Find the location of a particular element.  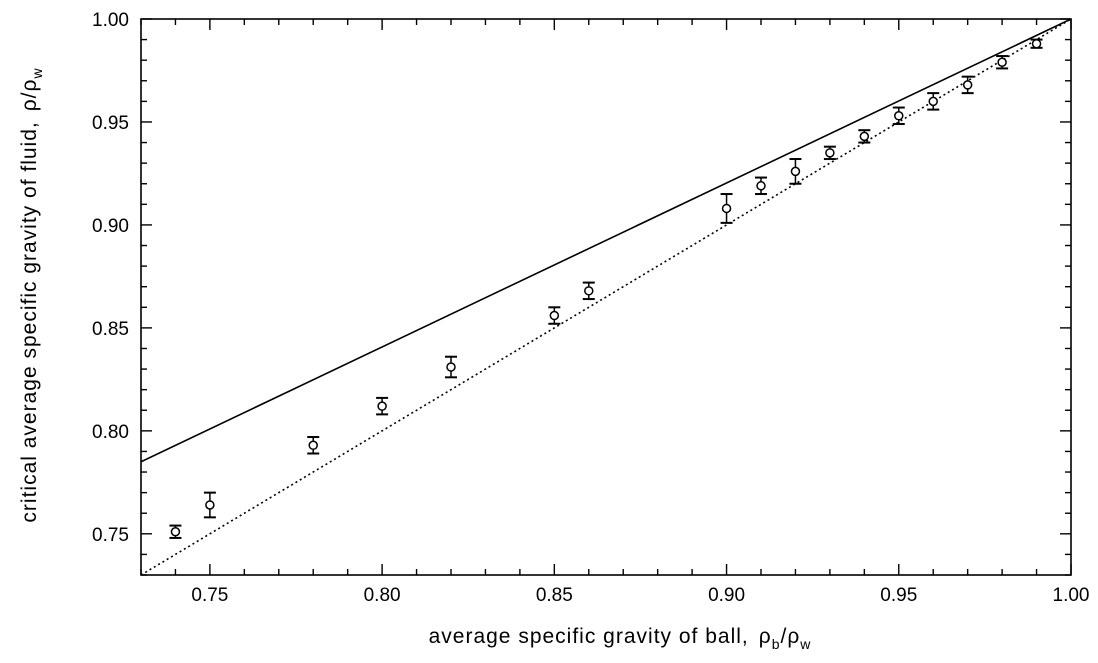

x-tick-labels: 0.75 0.80 0.85 0.90 0.95 1.00 is located at coordinates (640, 595).